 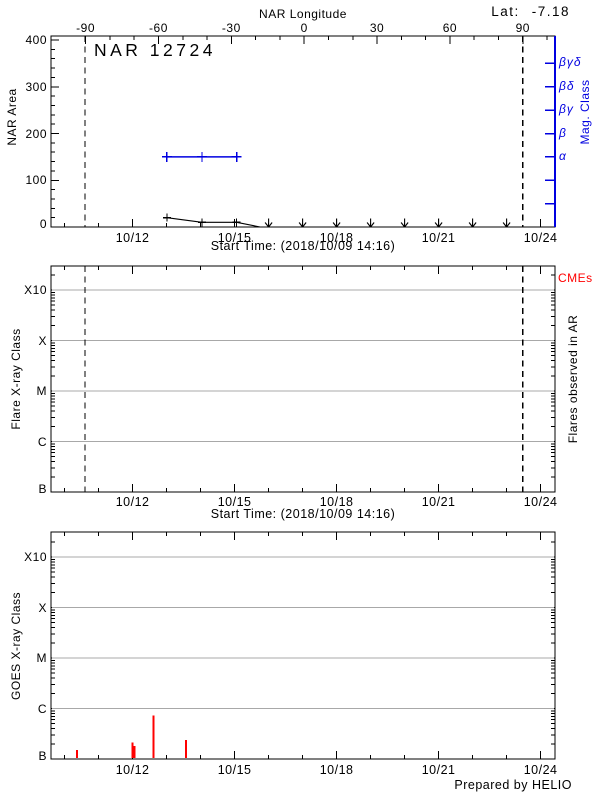 What do you see at coordinates (513, 785) in the screenshot?
I see `credit-label: Prepared by HELIO` at bounding box center [513, 785].